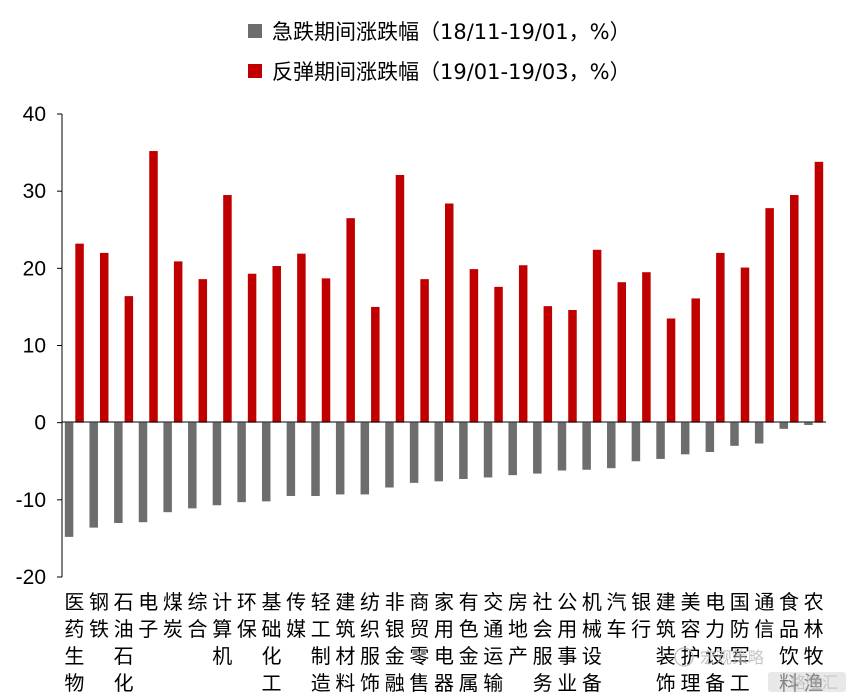 This screenshot has width=851, height=695. Describe the element at coordinates (641, 629) in the screenshot. I see `x-tick-label-char: 行` at that location.